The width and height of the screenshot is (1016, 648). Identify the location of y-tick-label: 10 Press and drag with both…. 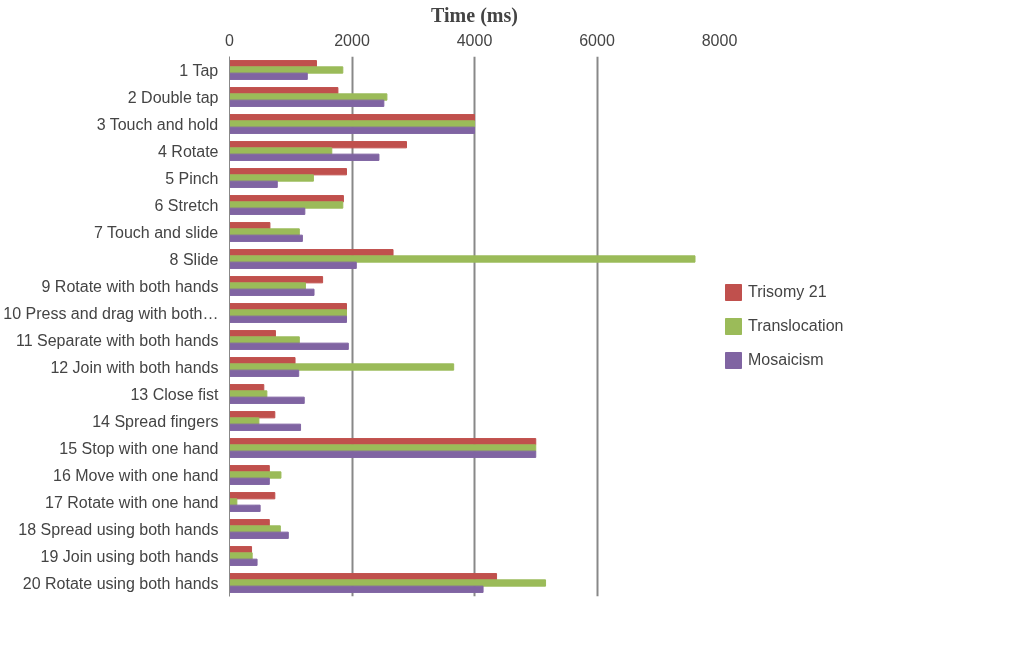
(111, 313).